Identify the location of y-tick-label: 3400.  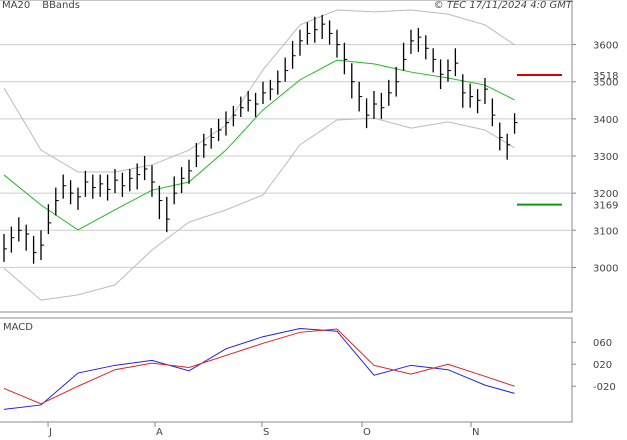
(605, 120).